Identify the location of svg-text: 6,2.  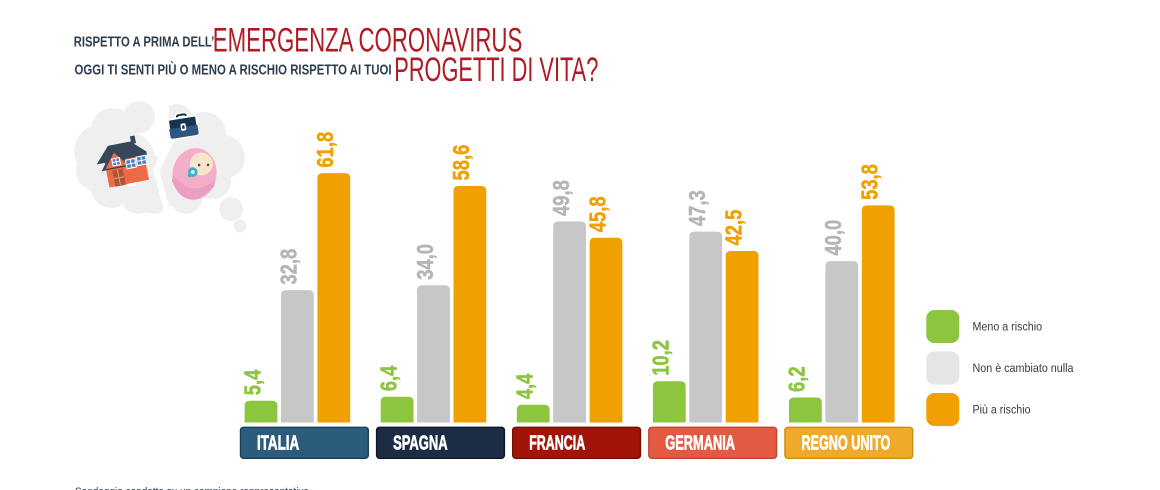
(797, 379).